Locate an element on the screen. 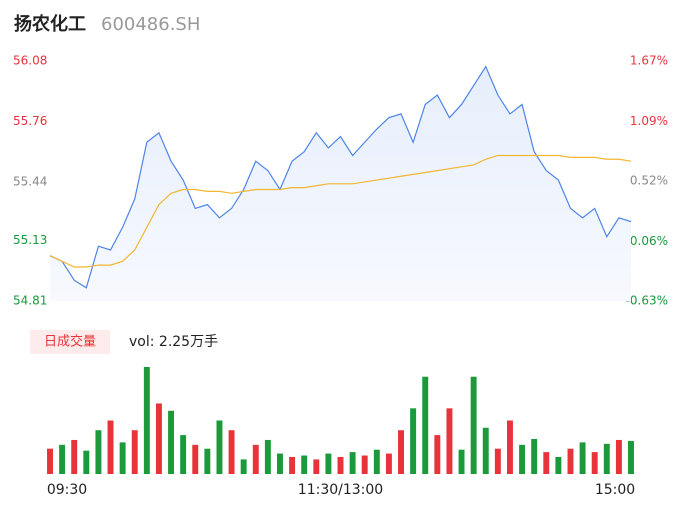 The image size is (686, 524). y2-tick-label: 0.52% is located at coordinates (649, 181).